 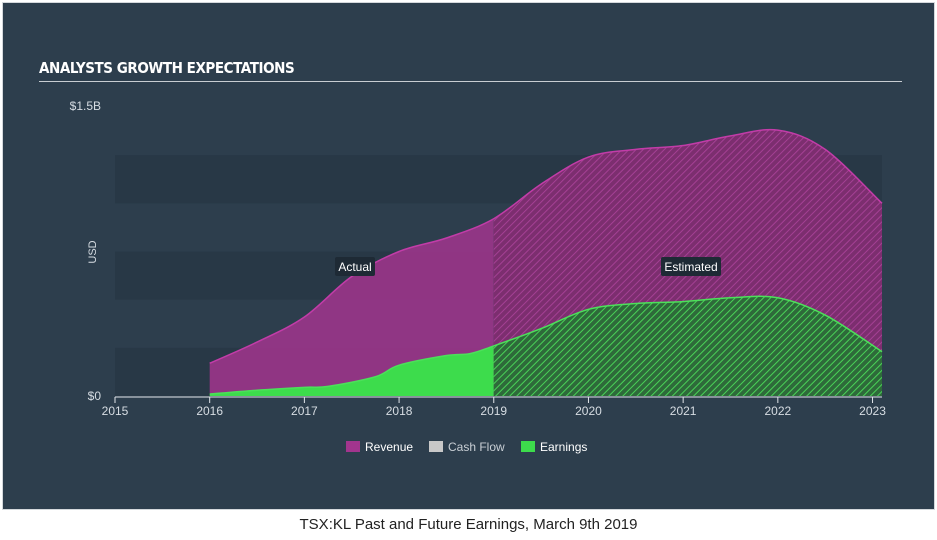 I want to click on earnings-actual-area, so click(x=351, y=370).